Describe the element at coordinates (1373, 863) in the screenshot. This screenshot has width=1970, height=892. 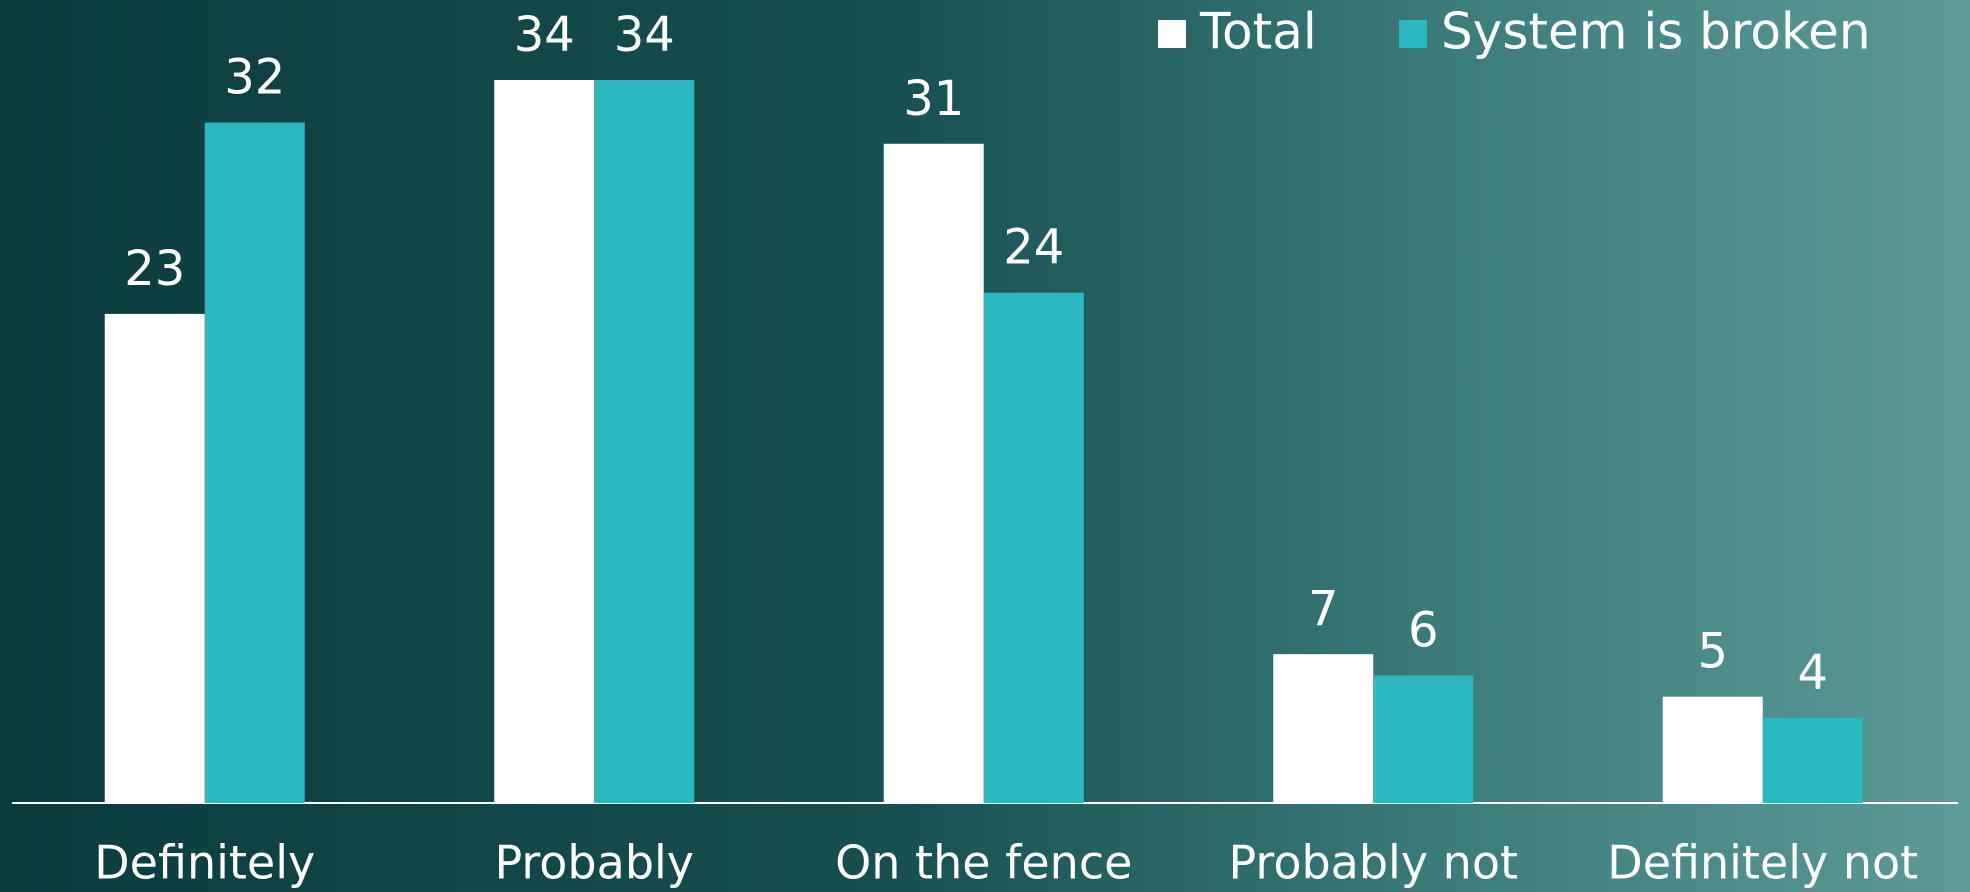
I see `x-tick-label: Probably not` at that location.